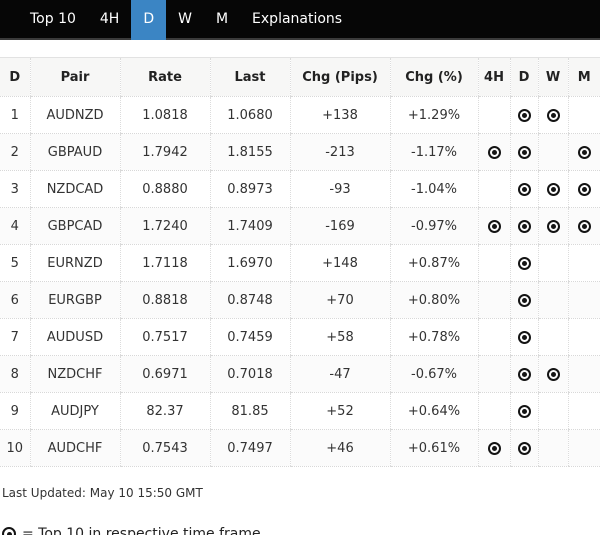 The image size is (600, 535). I want to click on column-header: Last, so click(249, 77).